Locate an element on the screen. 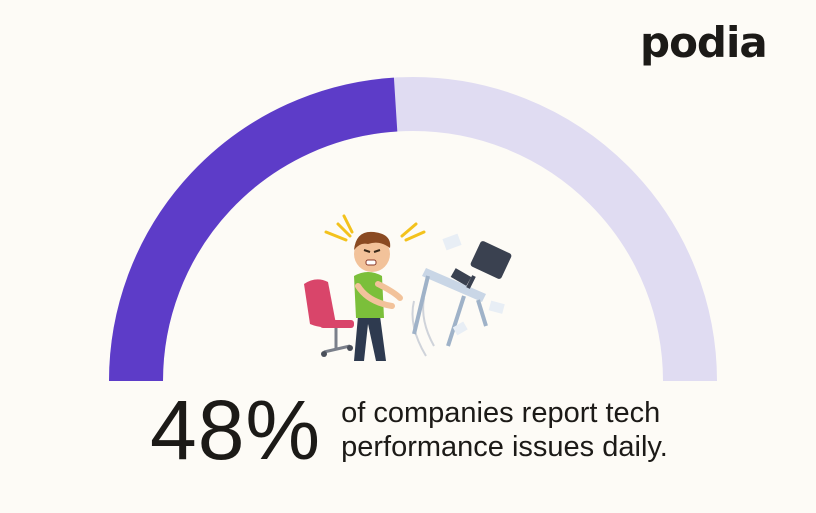 The height and width of the screenshot is (513, 816). stat-description-line-1: of companies report tech is located at coordinates (501, 413).